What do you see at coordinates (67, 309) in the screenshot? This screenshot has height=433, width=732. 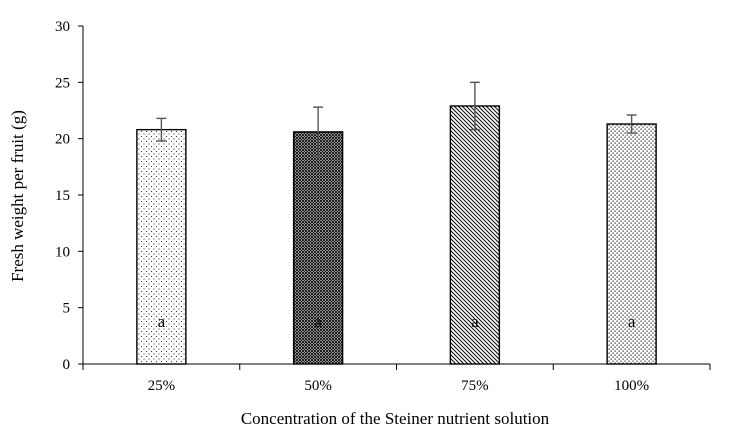 I see `y-tick-label: 5` at bounding box center [67, 309].